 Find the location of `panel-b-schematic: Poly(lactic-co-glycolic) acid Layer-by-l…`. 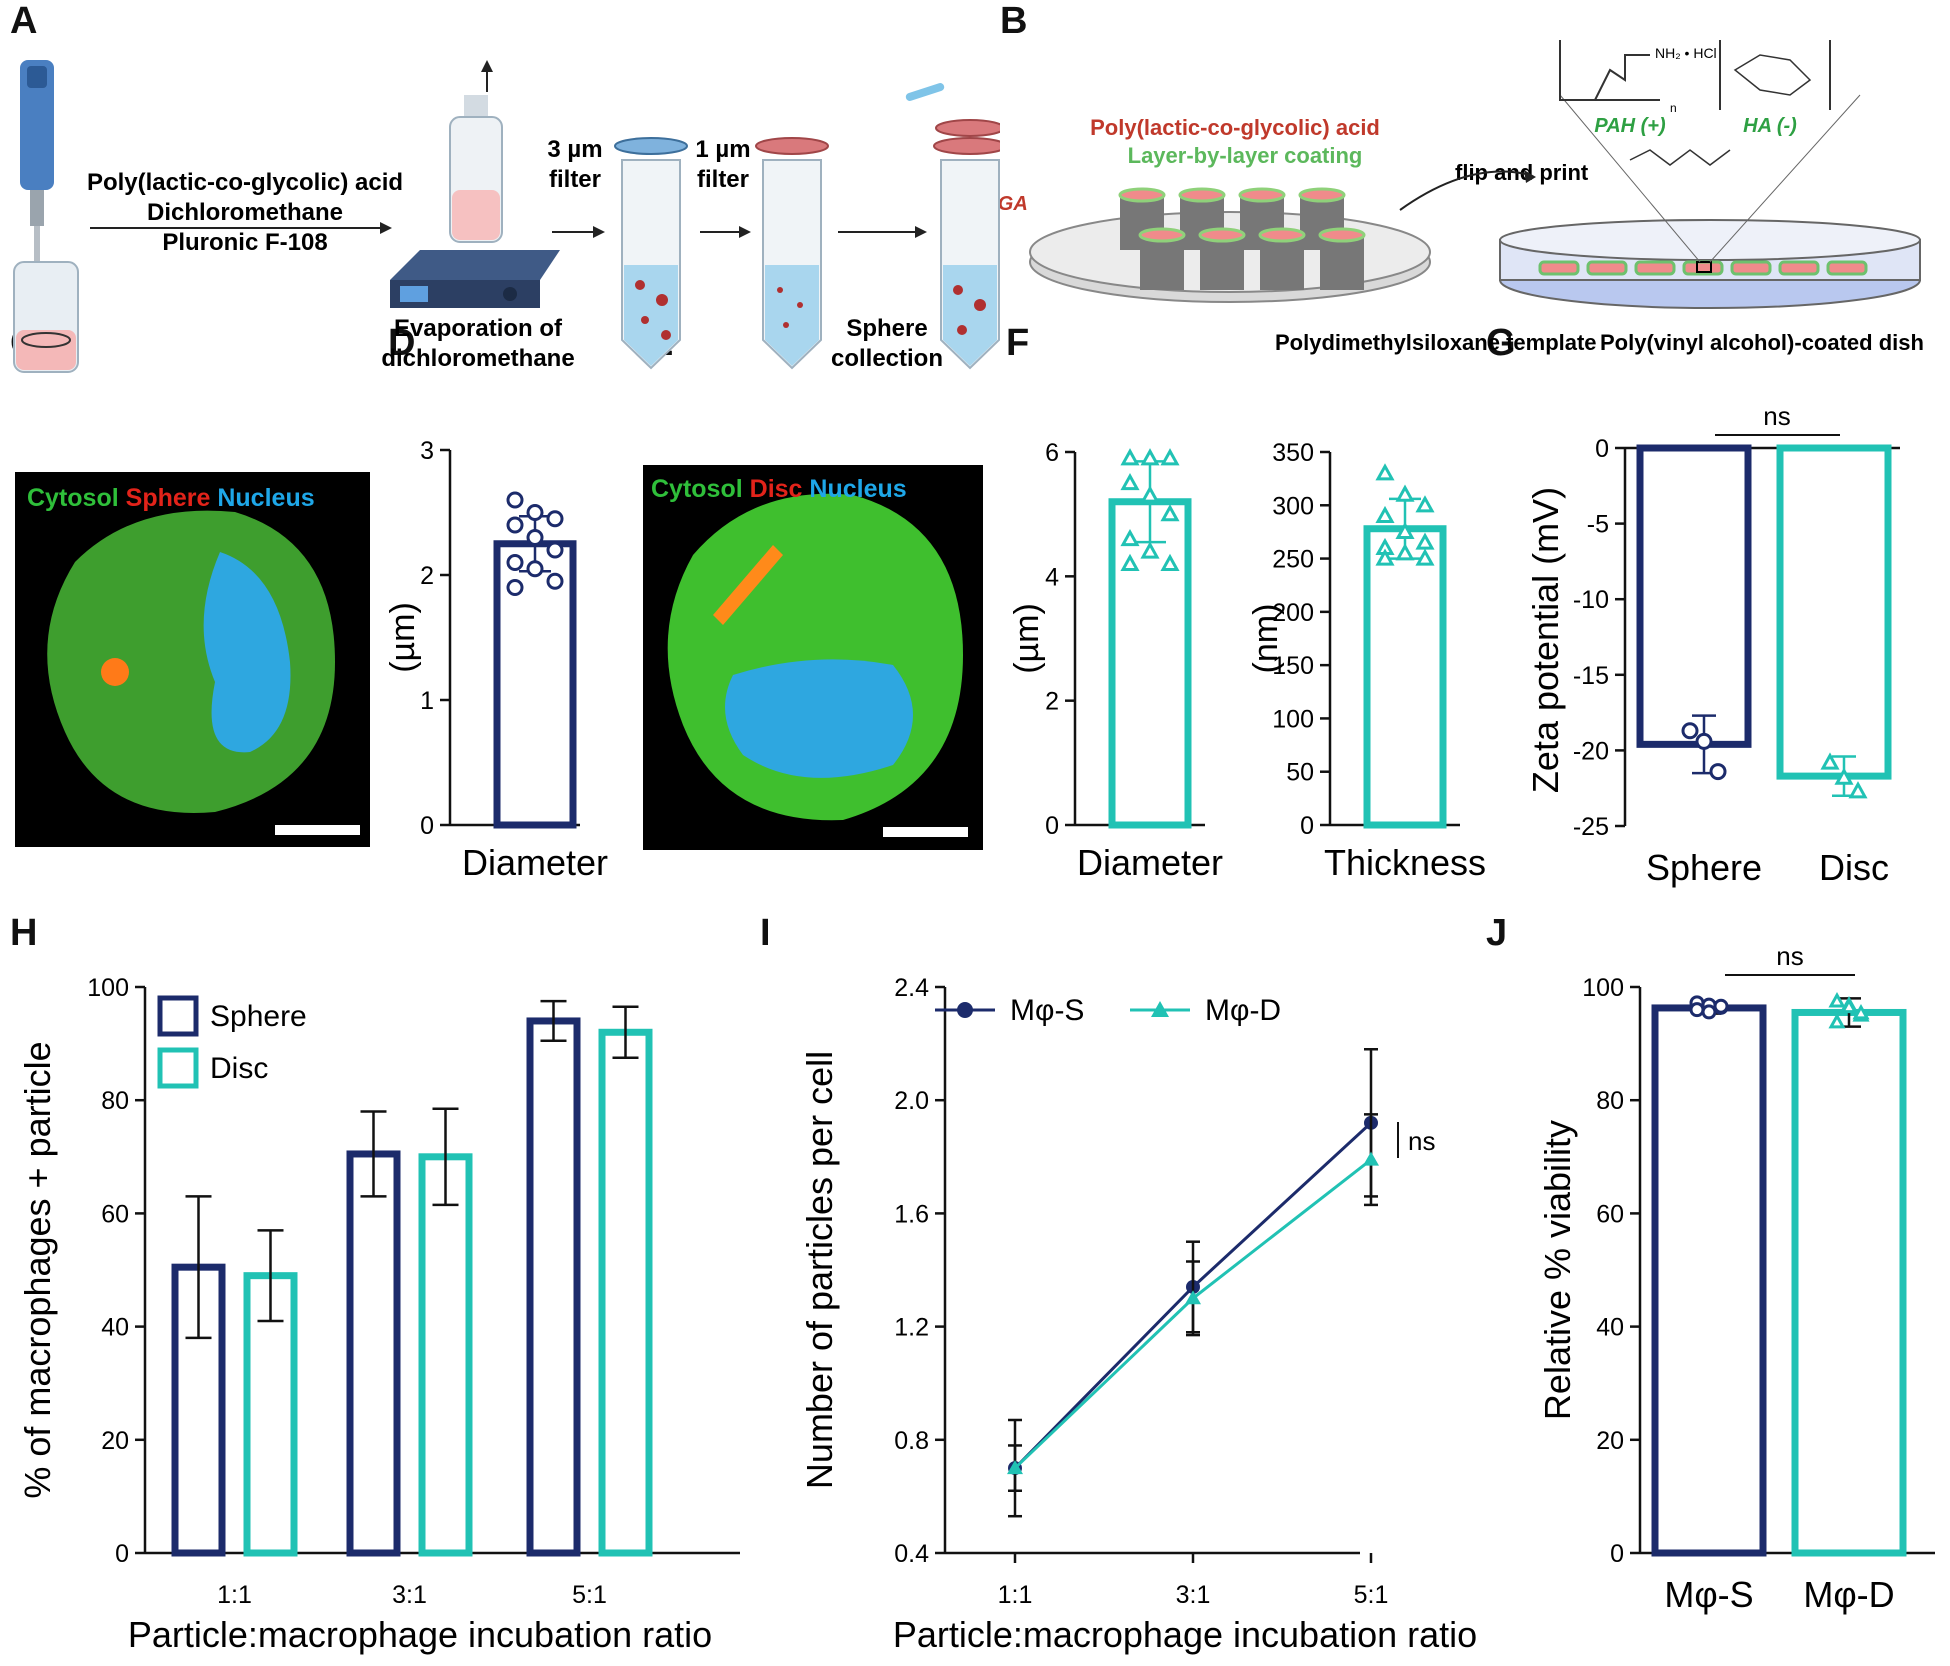

panel-b-schematic: Poly(lactic-co-glycolic) acid Layer-by-l… is located at coordinates (1462, 197).